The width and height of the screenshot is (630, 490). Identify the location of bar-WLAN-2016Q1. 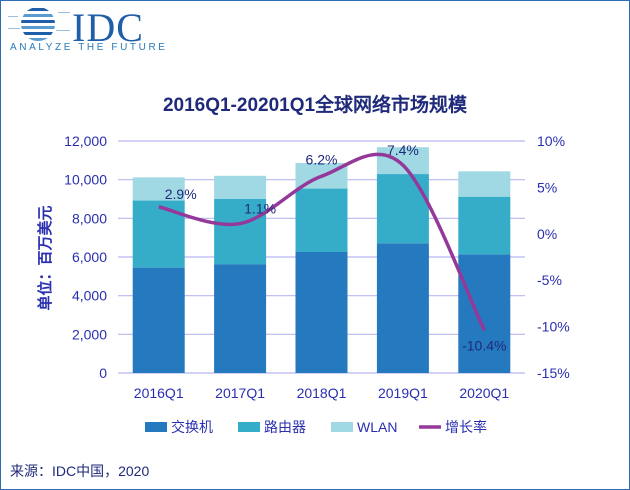
(158, 189).